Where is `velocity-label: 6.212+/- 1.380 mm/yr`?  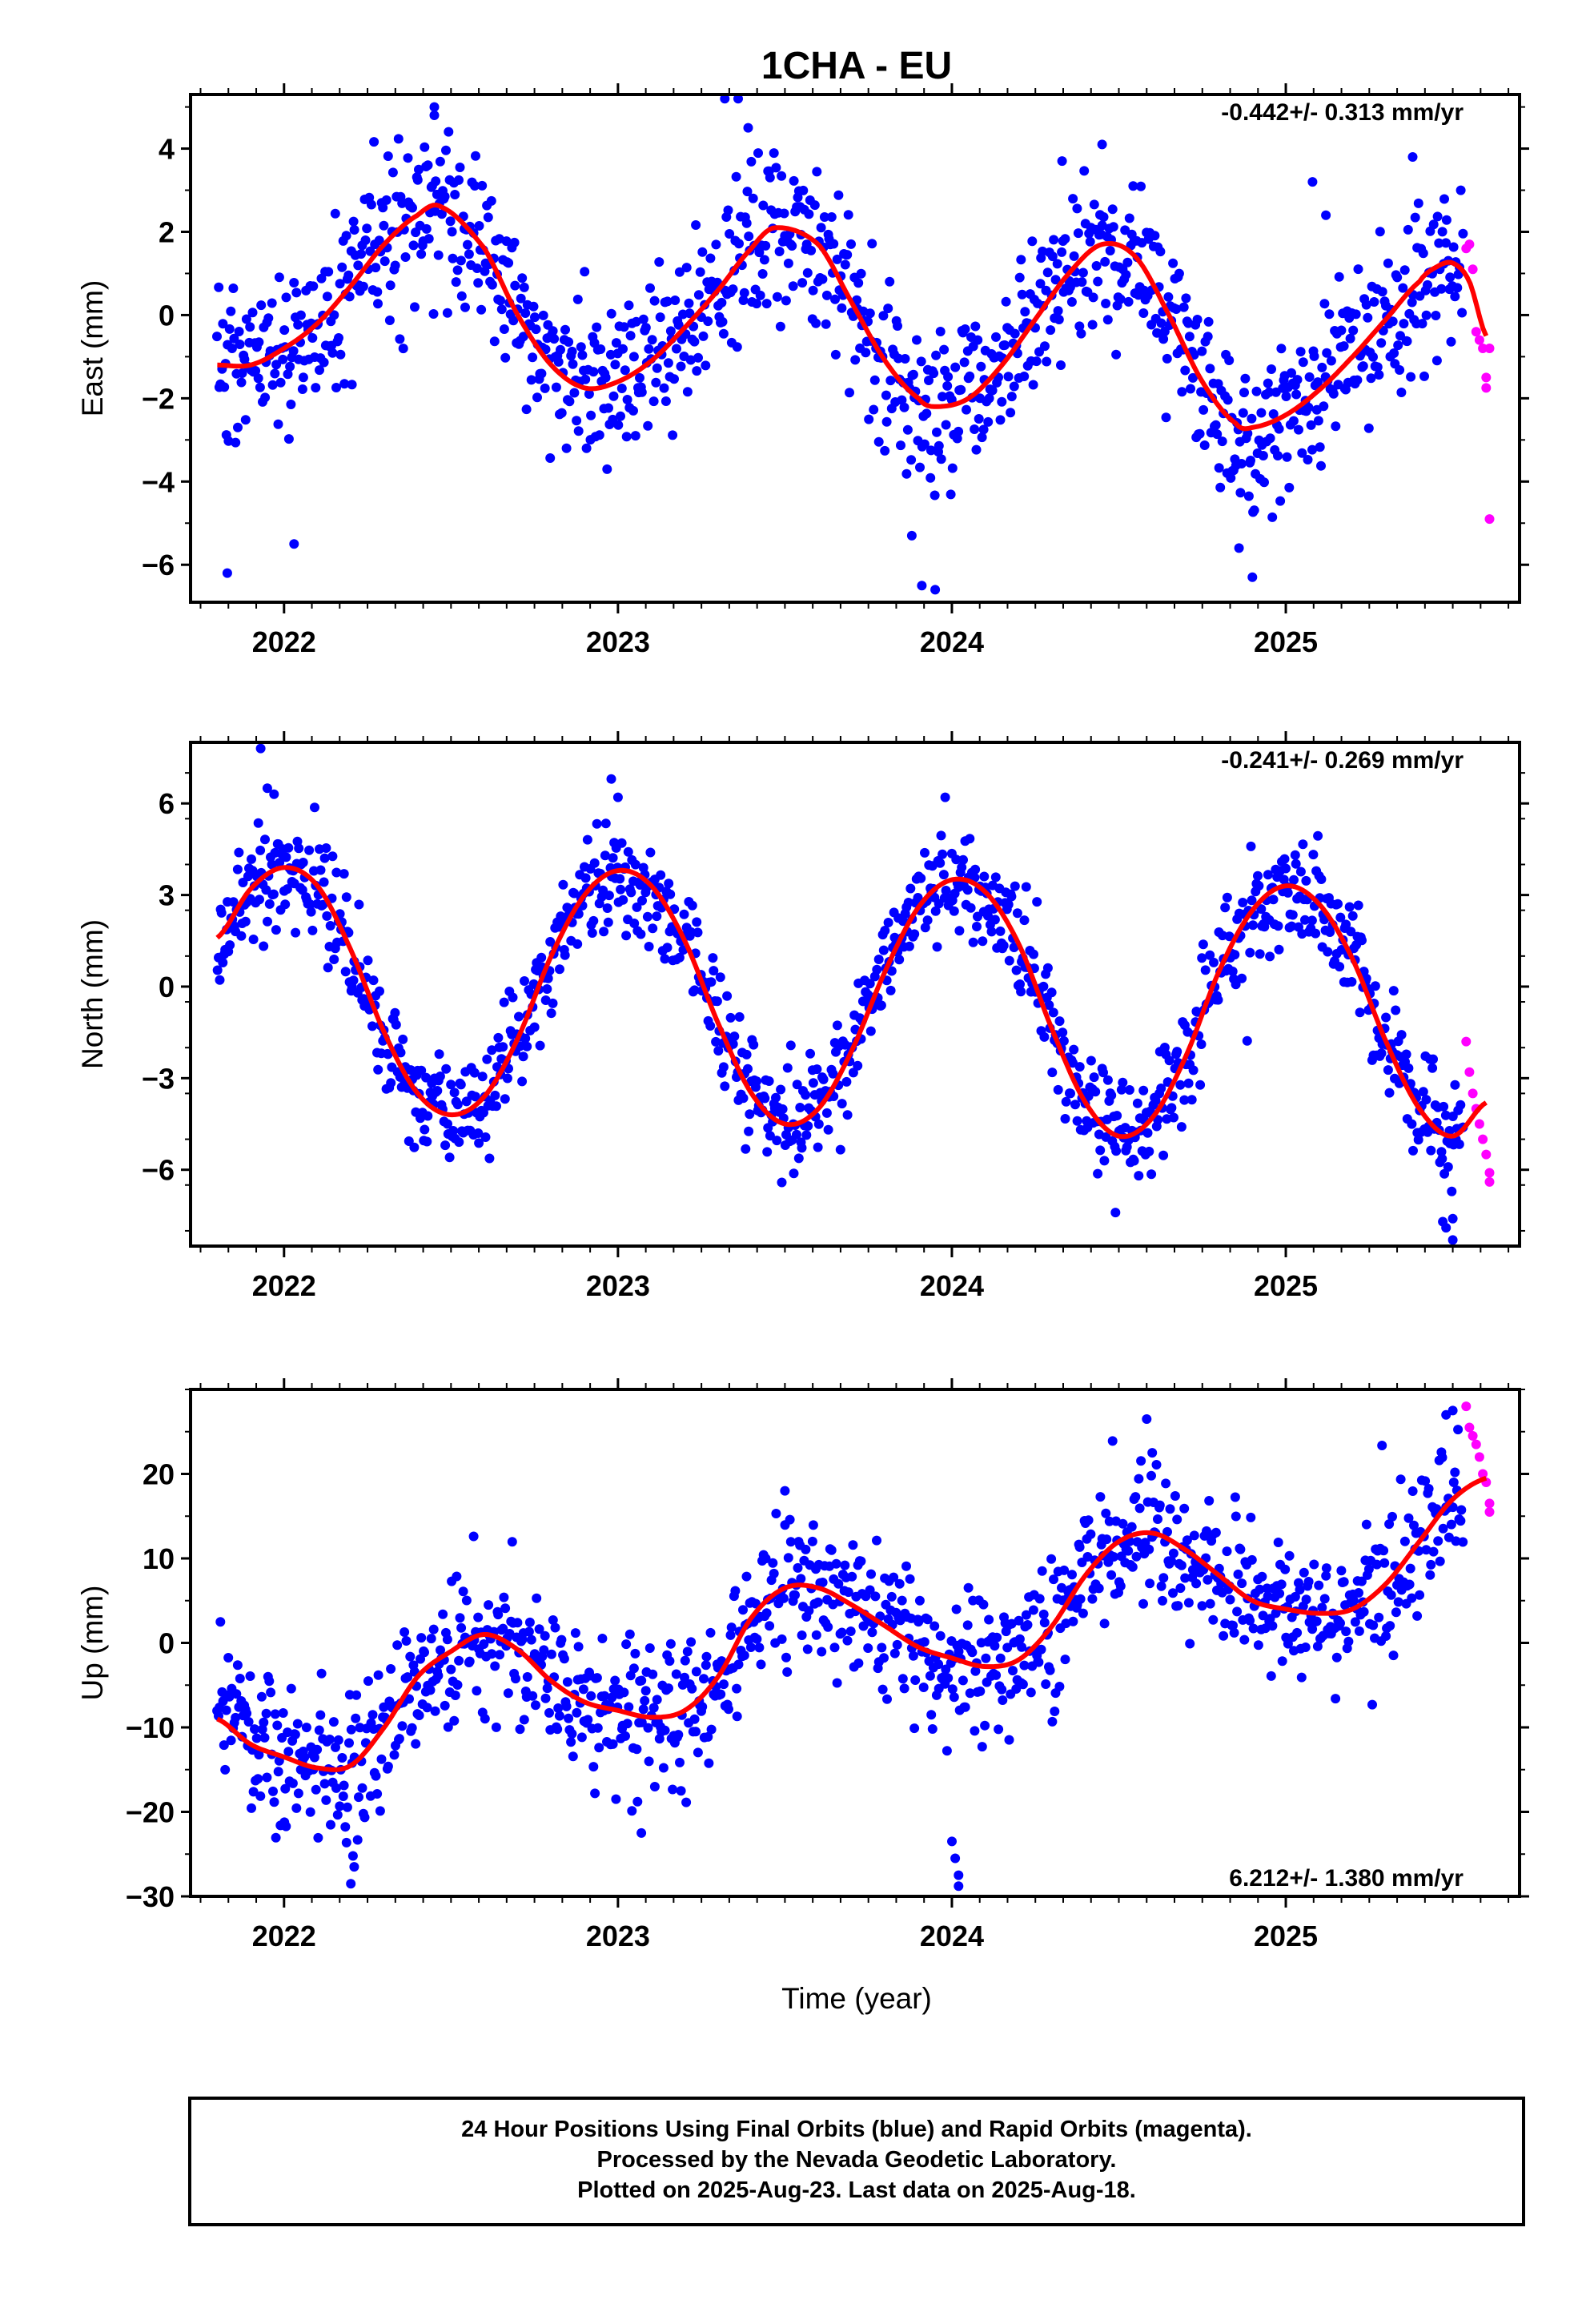
velocity-label: 6.212+/- 1.380 mm/yr is located at coordinates (1346, 1878).